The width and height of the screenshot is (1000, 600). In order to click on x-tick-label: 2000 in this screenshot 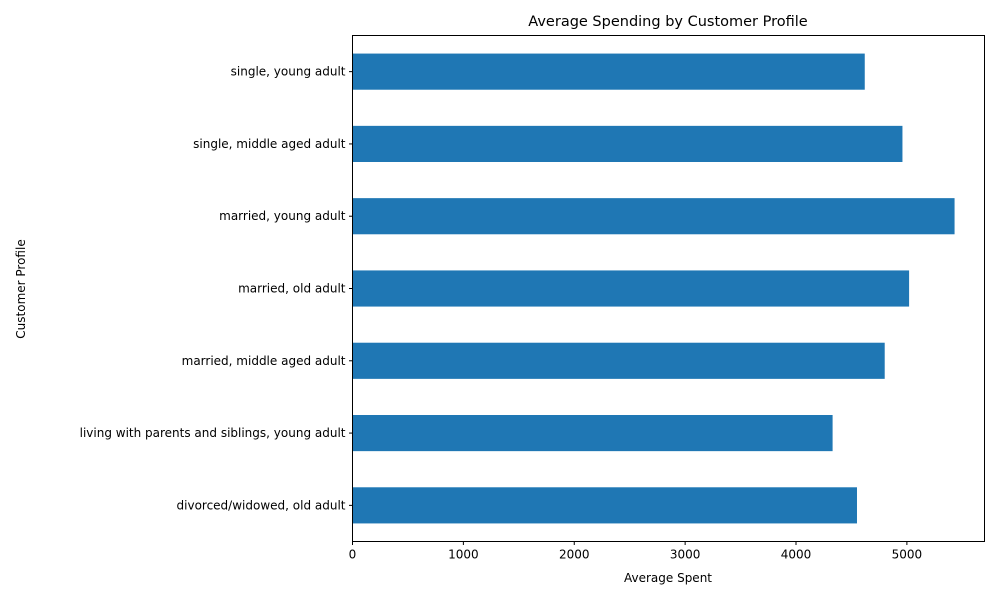, I will do `click(574, 555)`.